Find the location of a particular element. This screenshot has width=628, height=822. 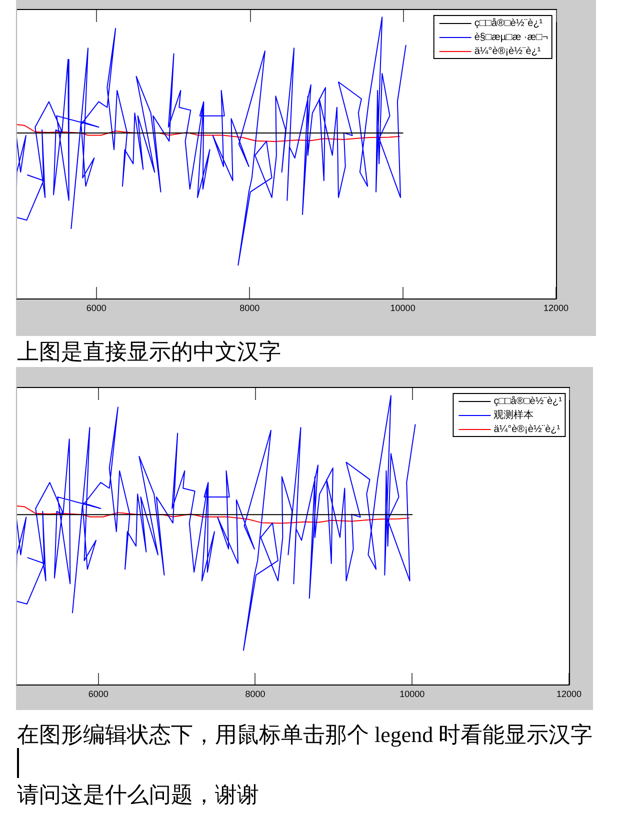

text: 请问这是什么问题，谢谢 is located at coordinates (138, 795).